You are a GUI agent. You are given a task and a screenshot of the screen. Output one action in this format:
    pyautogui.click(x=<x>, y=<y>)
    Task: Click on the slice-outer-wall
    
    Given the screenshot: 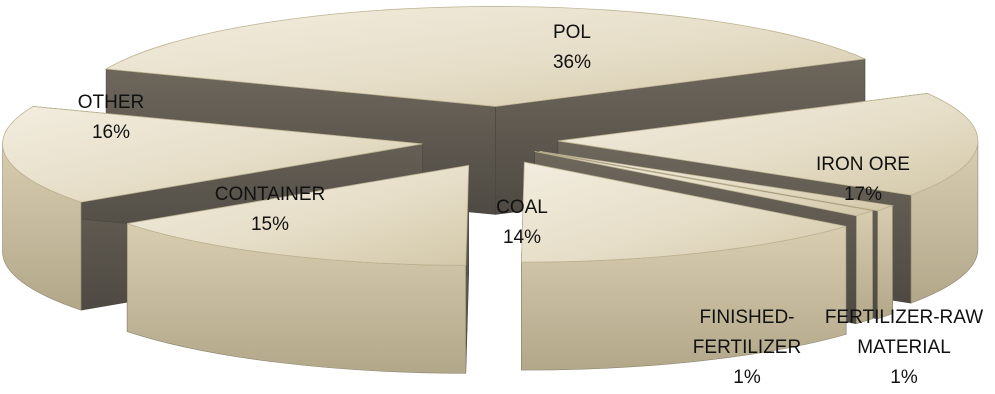 What is the action you would take?
    pyautogui.click(x=885, y=262)
    